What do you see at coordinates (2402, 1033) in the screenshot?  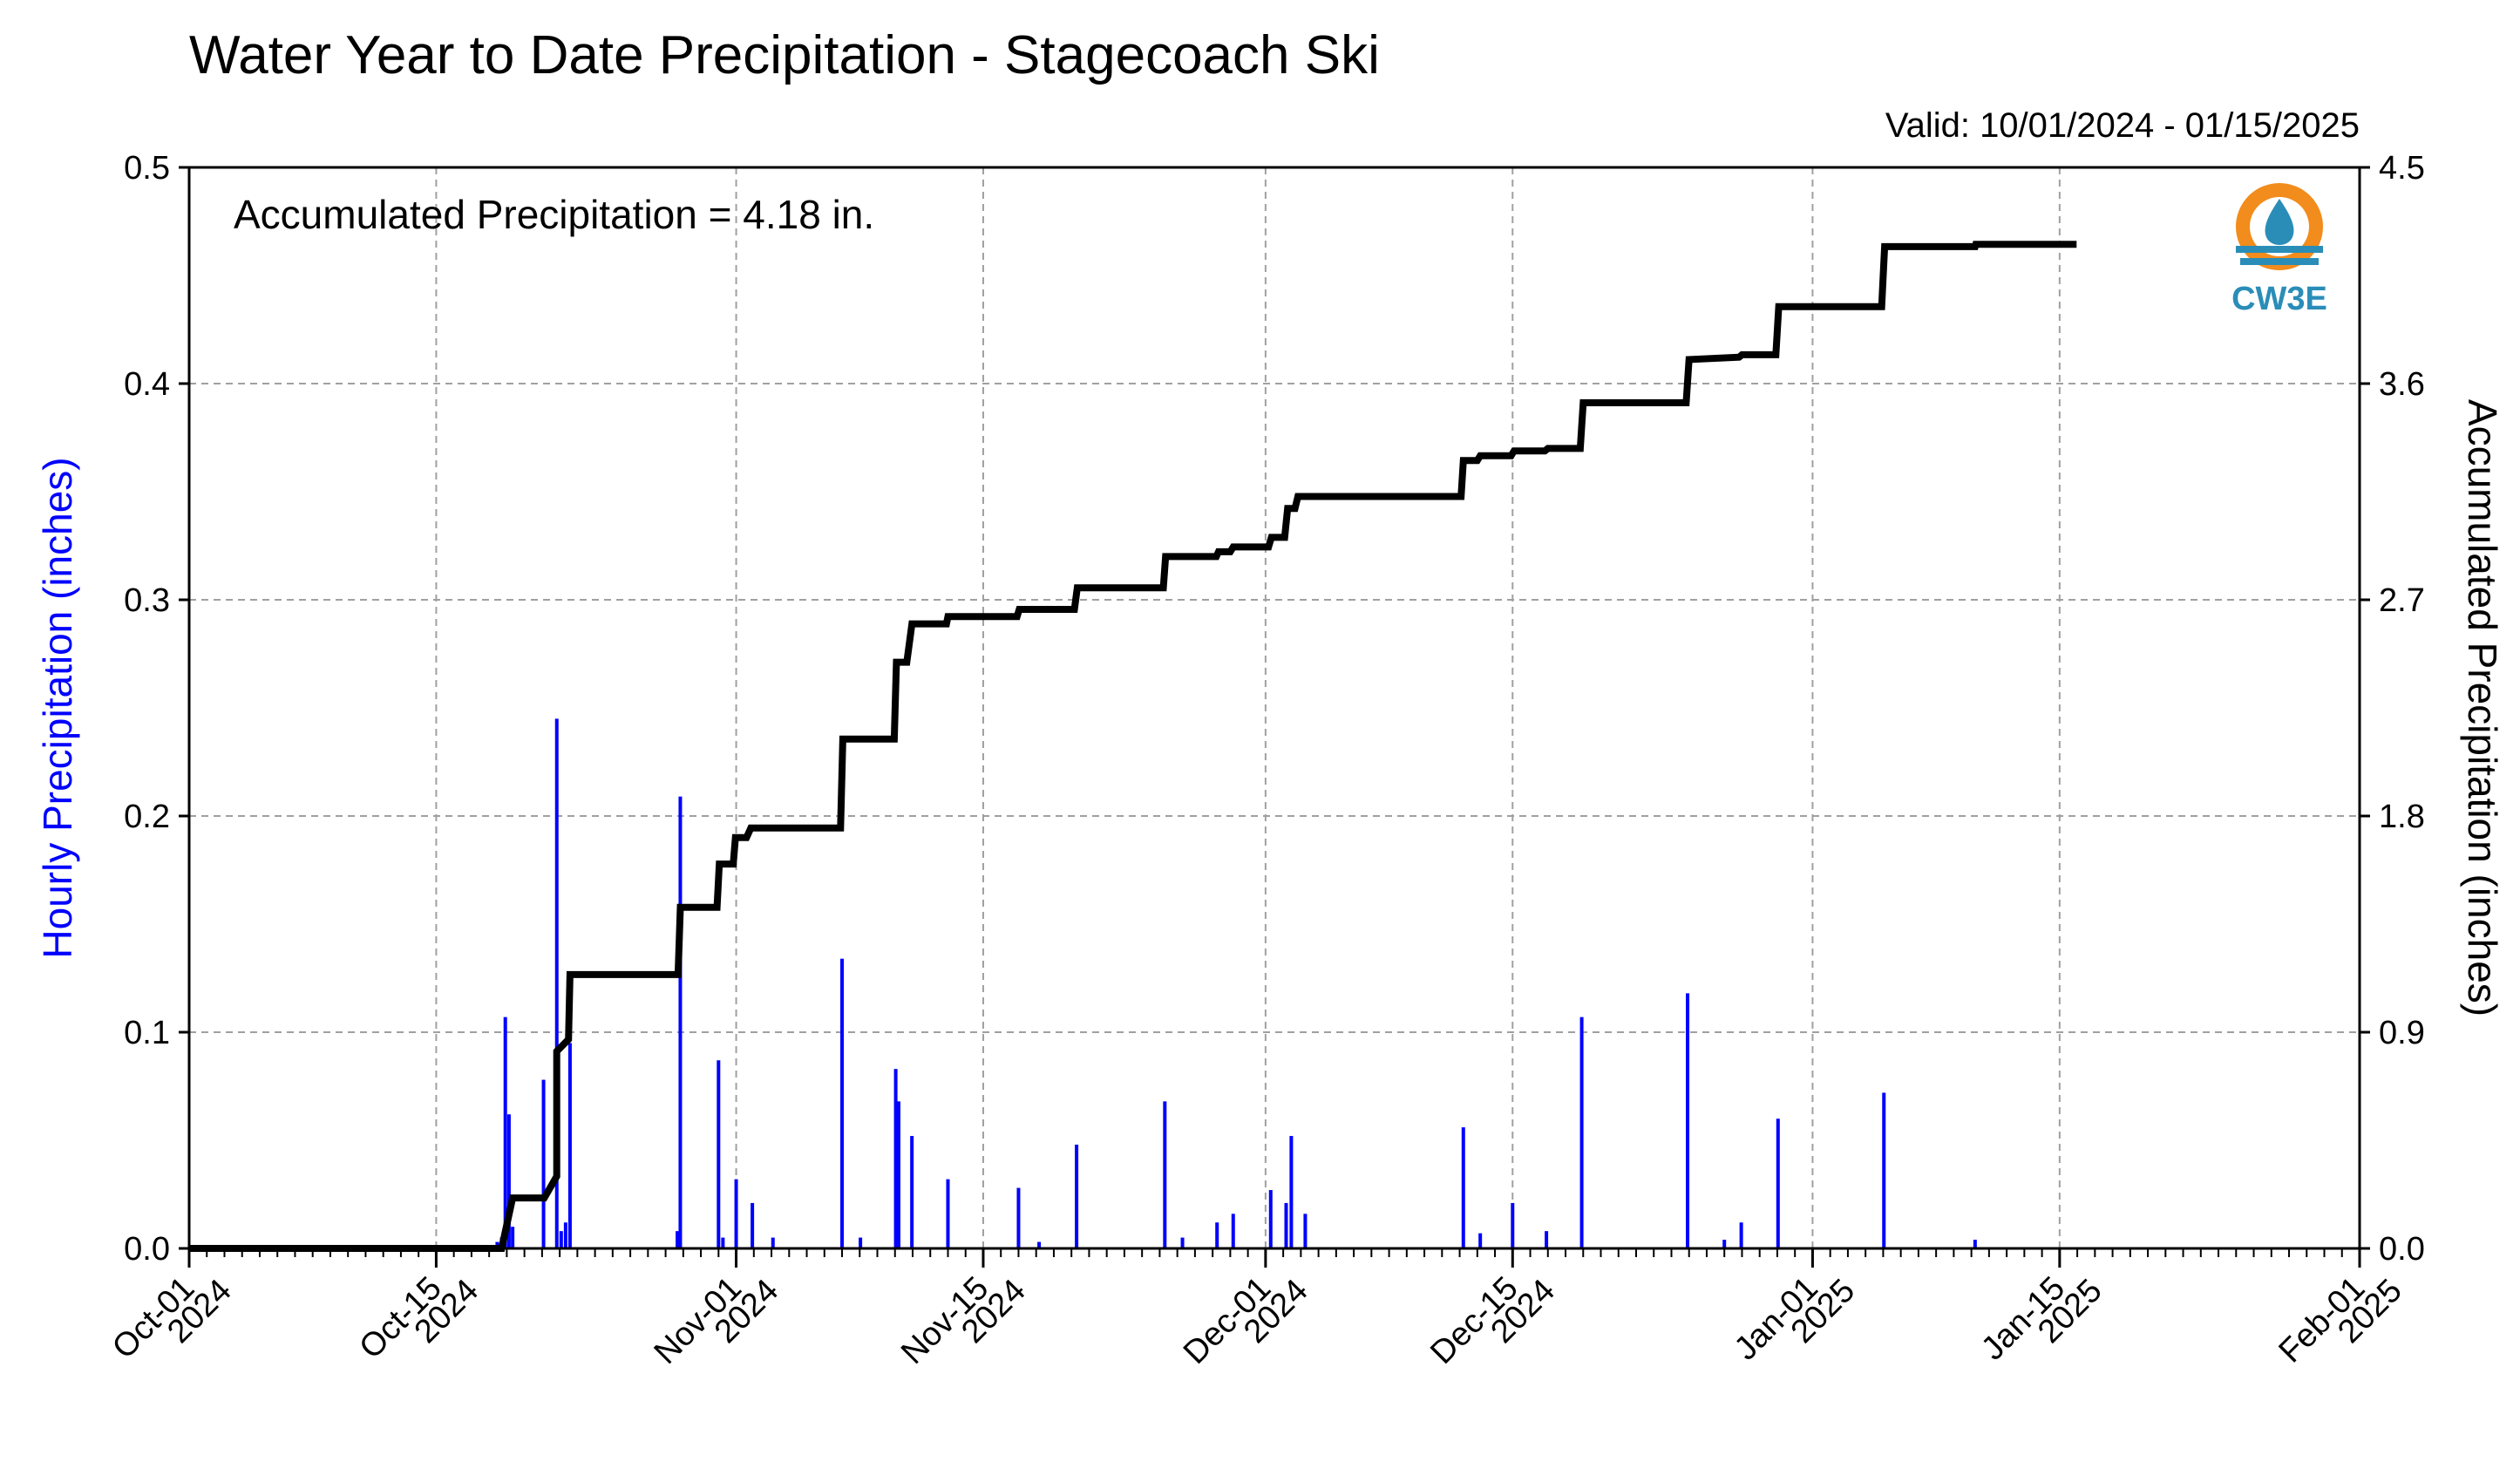 I see `right-y-tick-label: 0.9` at bounding box center [2402, 1033].